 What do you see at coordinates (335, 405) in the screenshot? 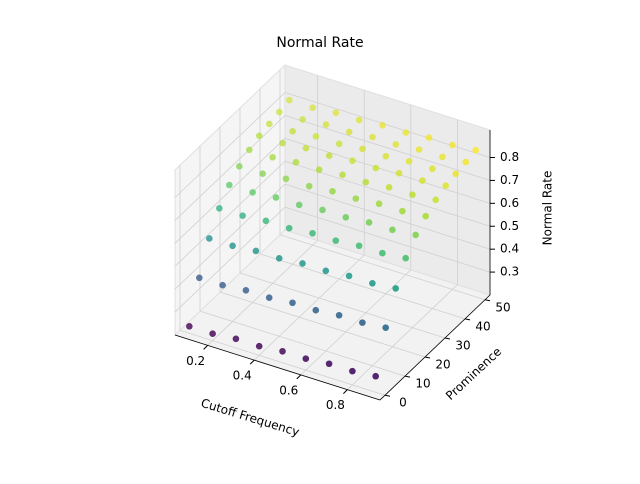
I see `x-tick-label: 0.8` at bounding box center [335, 405].